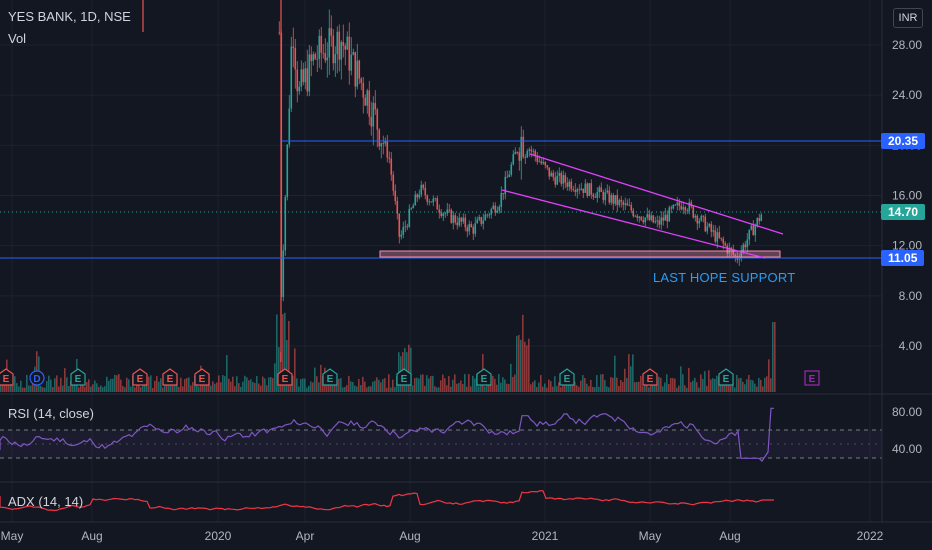 The height and width of the screenshot is (550, 932). I want to click on rsi-pane-label: RSI (14, close), so click(51, 413).